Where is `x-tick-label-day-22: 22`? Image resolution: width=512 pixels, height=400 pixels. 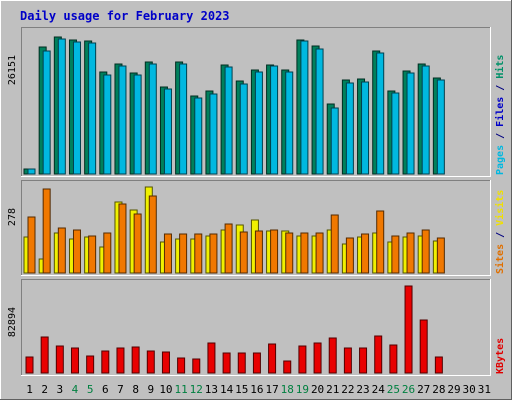 x-tick-label-day-22: 22 is located at coordinates (347, 389).